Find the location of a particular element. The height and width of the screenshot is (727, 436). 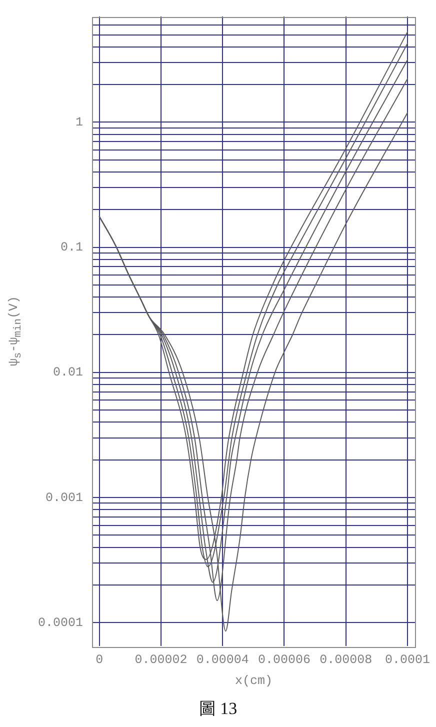

caption: 圖 13 is located at coordinates (218, 709).